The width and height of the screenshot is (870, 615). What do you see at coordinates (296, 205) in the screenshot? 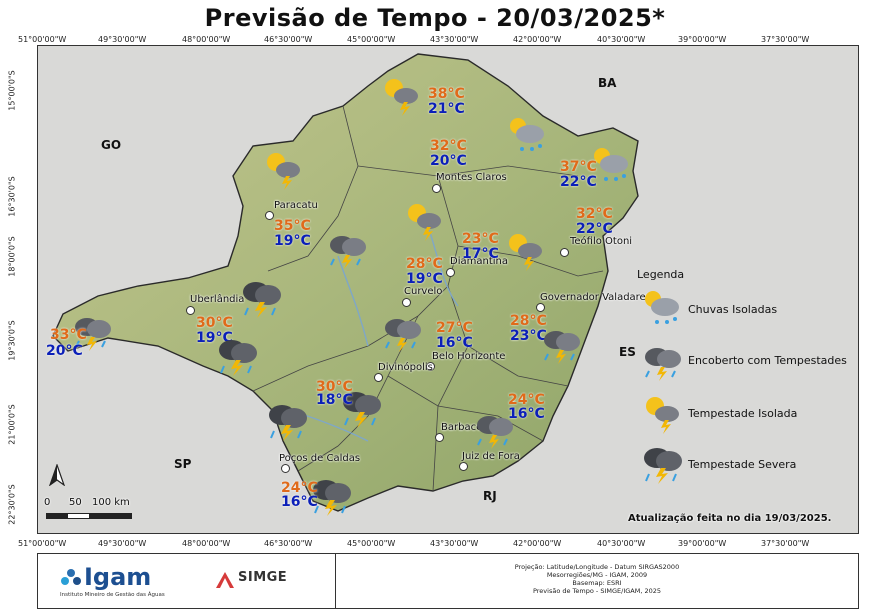
I see `city-label: Paracatu` at bounding box center [296, 205].